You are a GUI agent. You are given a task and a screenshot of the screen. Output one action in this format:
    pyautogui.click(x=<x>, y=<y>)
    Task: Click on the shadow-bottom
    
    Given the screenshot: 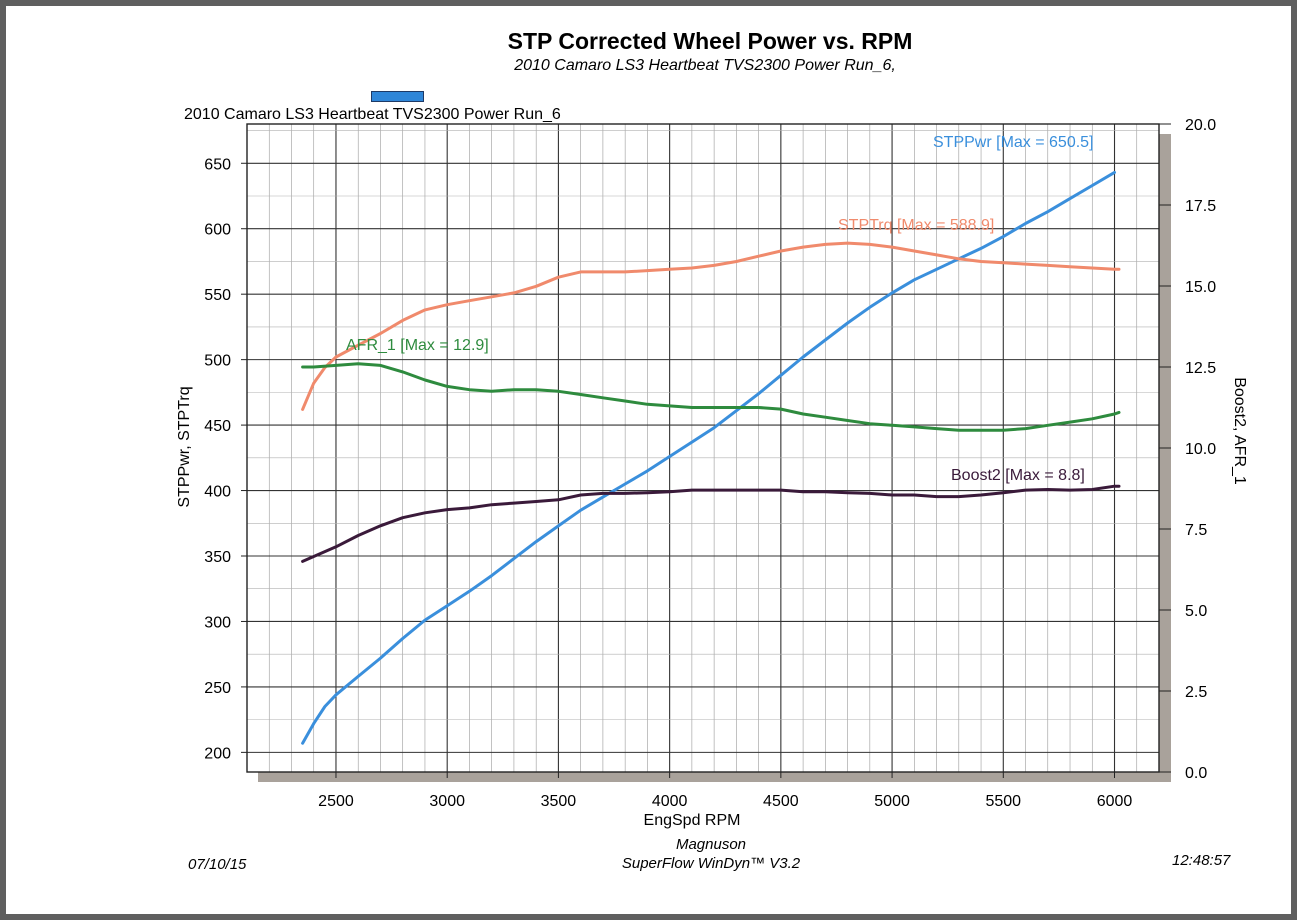 What is the action you would take?
    pyautogui.click(x=714, y=777)
    